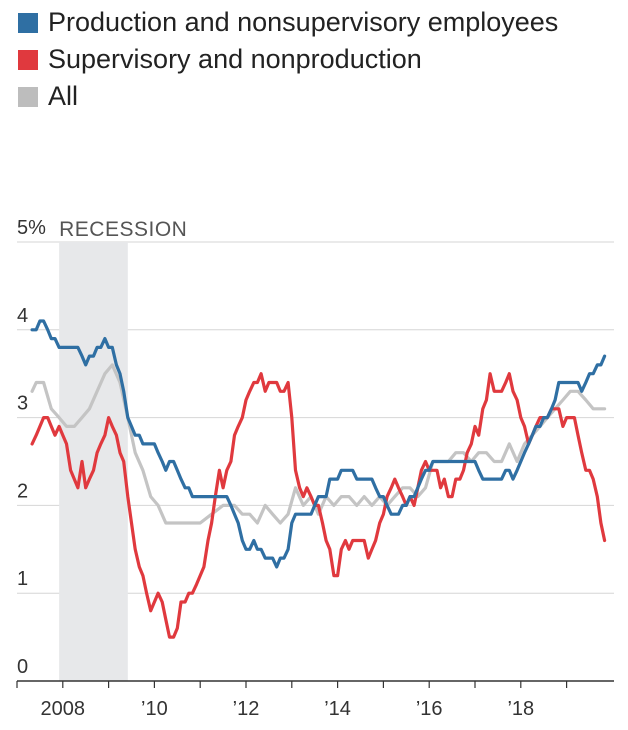 This screenshot has height=730, width=628. What do you see at coordinates (22, 491) in the screenshot?
I see `y-tick-label: 2` at bounding box center [22, 491].